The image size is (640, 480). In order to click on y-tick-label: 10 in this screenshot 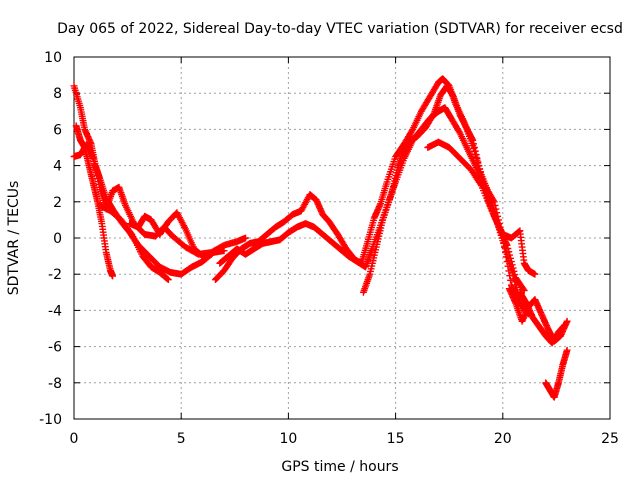, I will do `click(53, 58)`.